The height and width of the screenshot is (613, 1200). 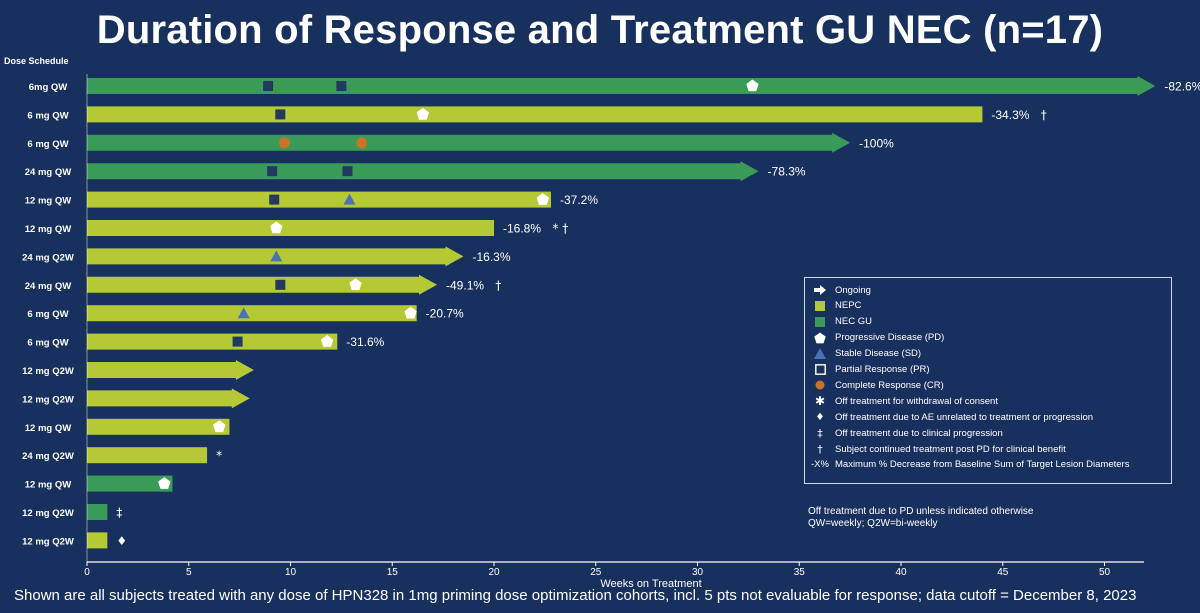 I want to click on legend-item: Complete Response (CR), so click(x=874, y=385).